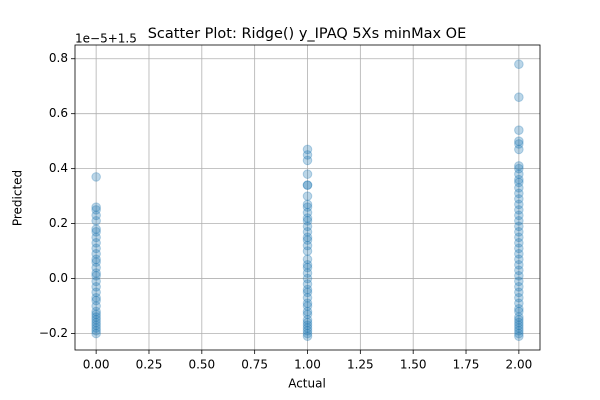 Image resolution: width=600 pixels, height=400 pixels. What do you see at coordinates (360, 365) in the screenshot?
I see `x-tick-label: 1.25` at bounding box center [360, 365].